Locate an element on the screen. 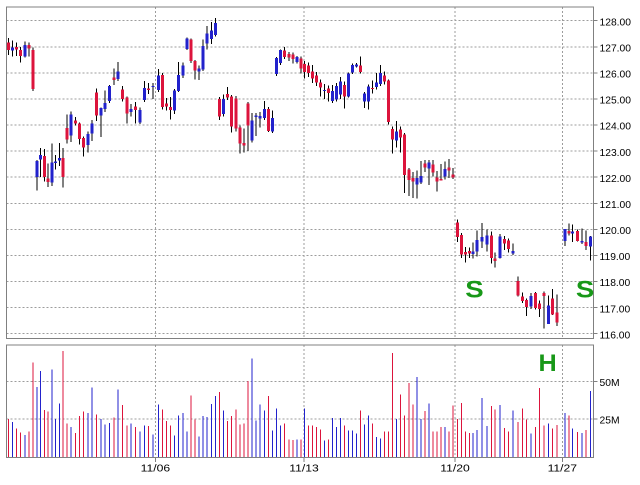 The image size is (640, 485). svg-text: 11/20 is located at coordinates (454, 468).